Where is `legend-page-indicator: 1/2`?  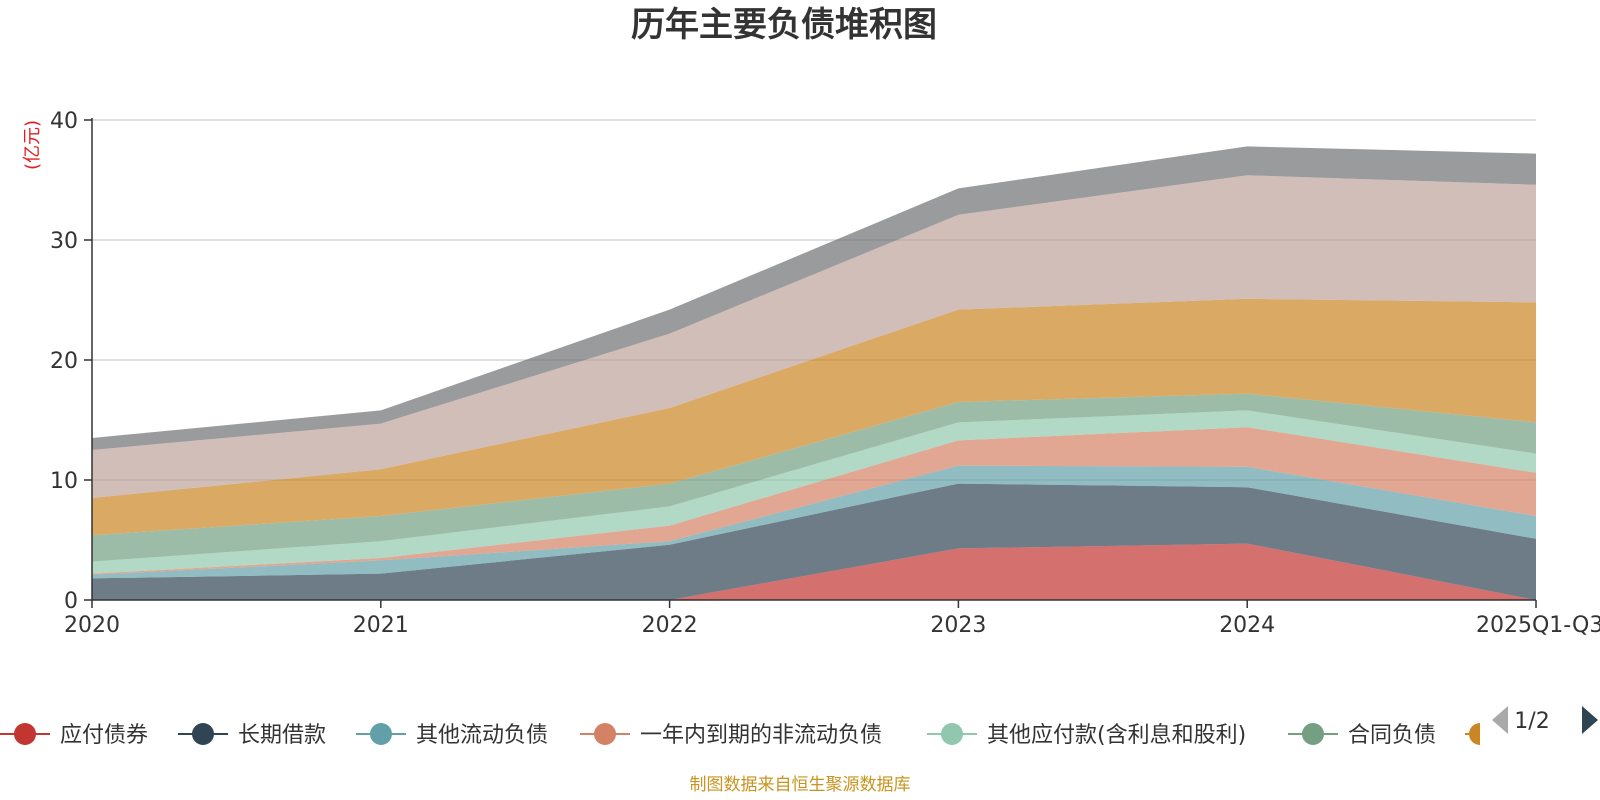 legend-page-indicator: 1/2 is located at coordinates (1531, 721).